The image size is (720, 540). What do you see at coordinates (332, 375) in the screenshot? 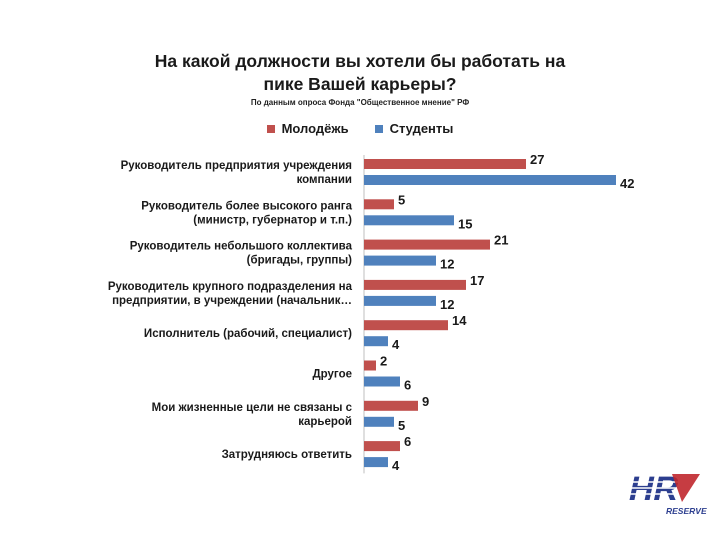
I see `category-label: Другое` at bounding box center [332, 375].